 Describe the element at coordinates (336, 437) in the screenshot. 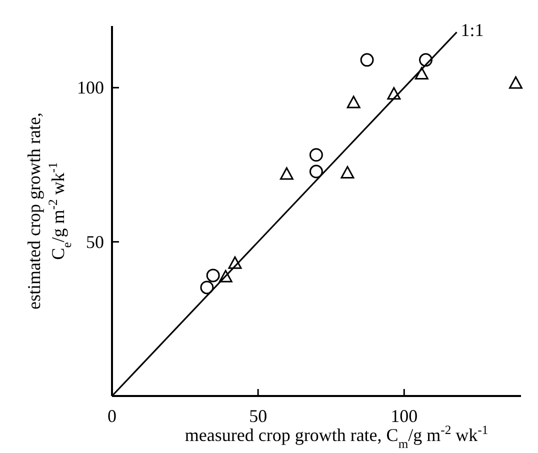

I see `x-axis-title: measured crop growth rate, C$_{m}$/g m$^{-2}$ wk$^{-1}$` at that location.